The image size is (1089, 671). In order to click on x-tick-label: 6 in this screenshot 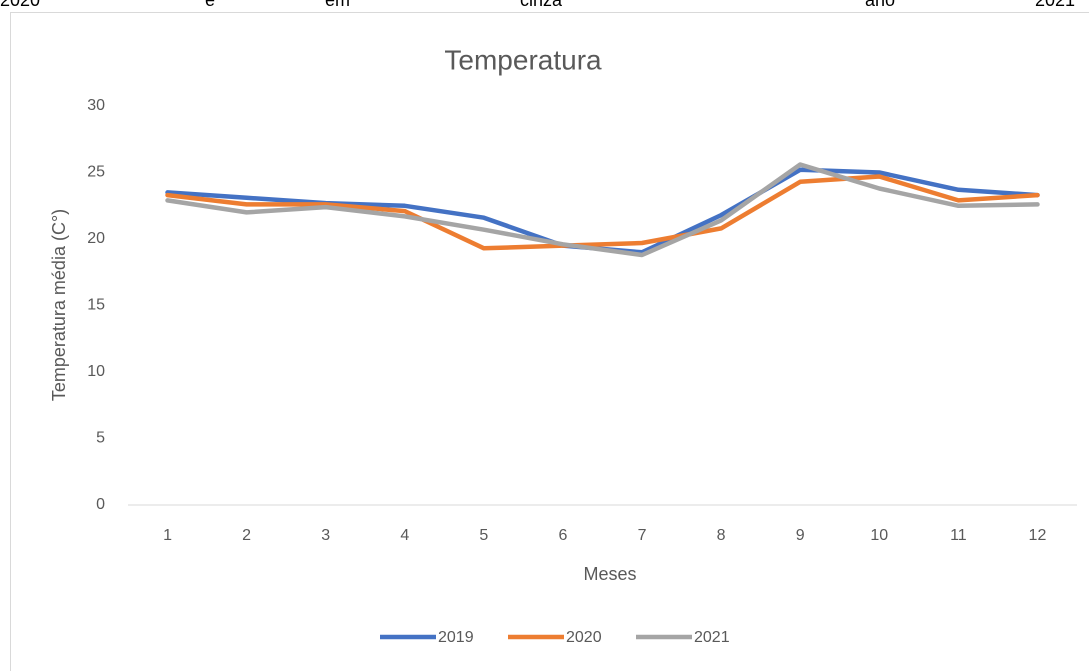, I will do `click(563, 535)`.